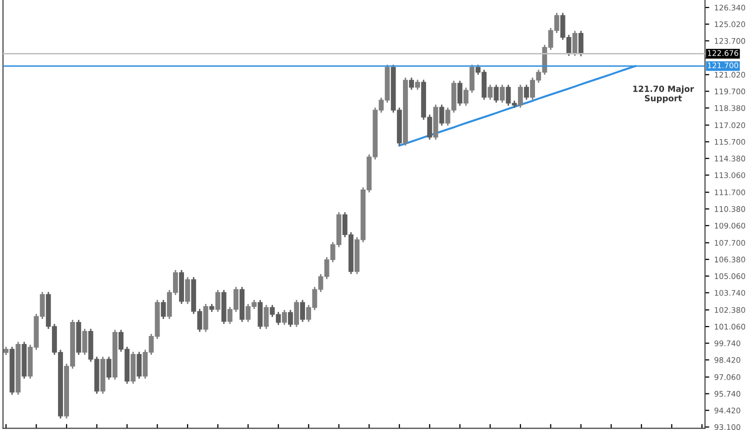 The image size is (750, 430). What do you see at coordinates (663, 94) in the screenshot?
I see `annotation: 121.70 Major Support` at bounding box center [663, 94].